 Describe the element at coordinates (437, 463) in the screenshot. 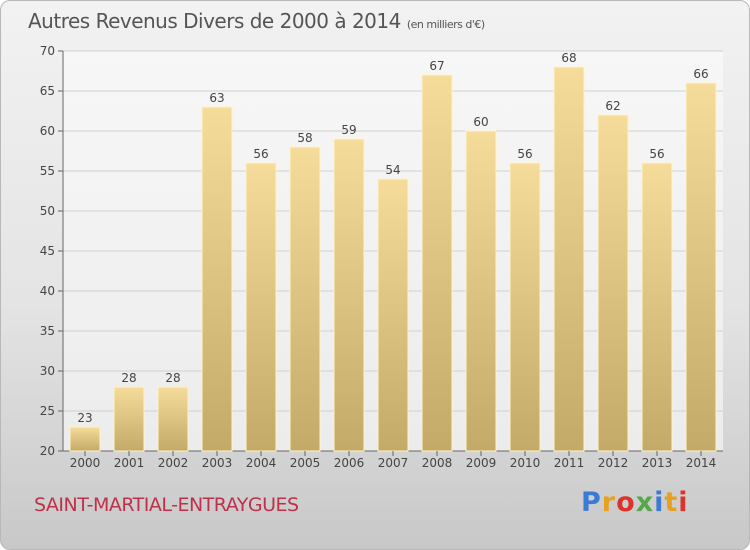

I see `x-tick-label: 2008` at that location.